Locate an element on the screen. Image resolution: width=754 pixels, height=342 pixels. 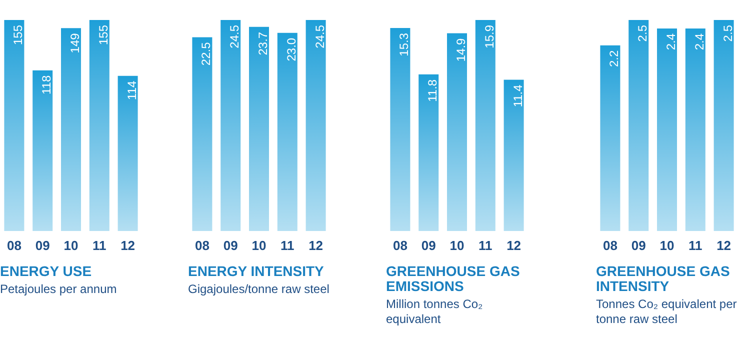
text: Tonnes Co₂ equivalent per tonne raw steel is located at coordinates (667, 312).